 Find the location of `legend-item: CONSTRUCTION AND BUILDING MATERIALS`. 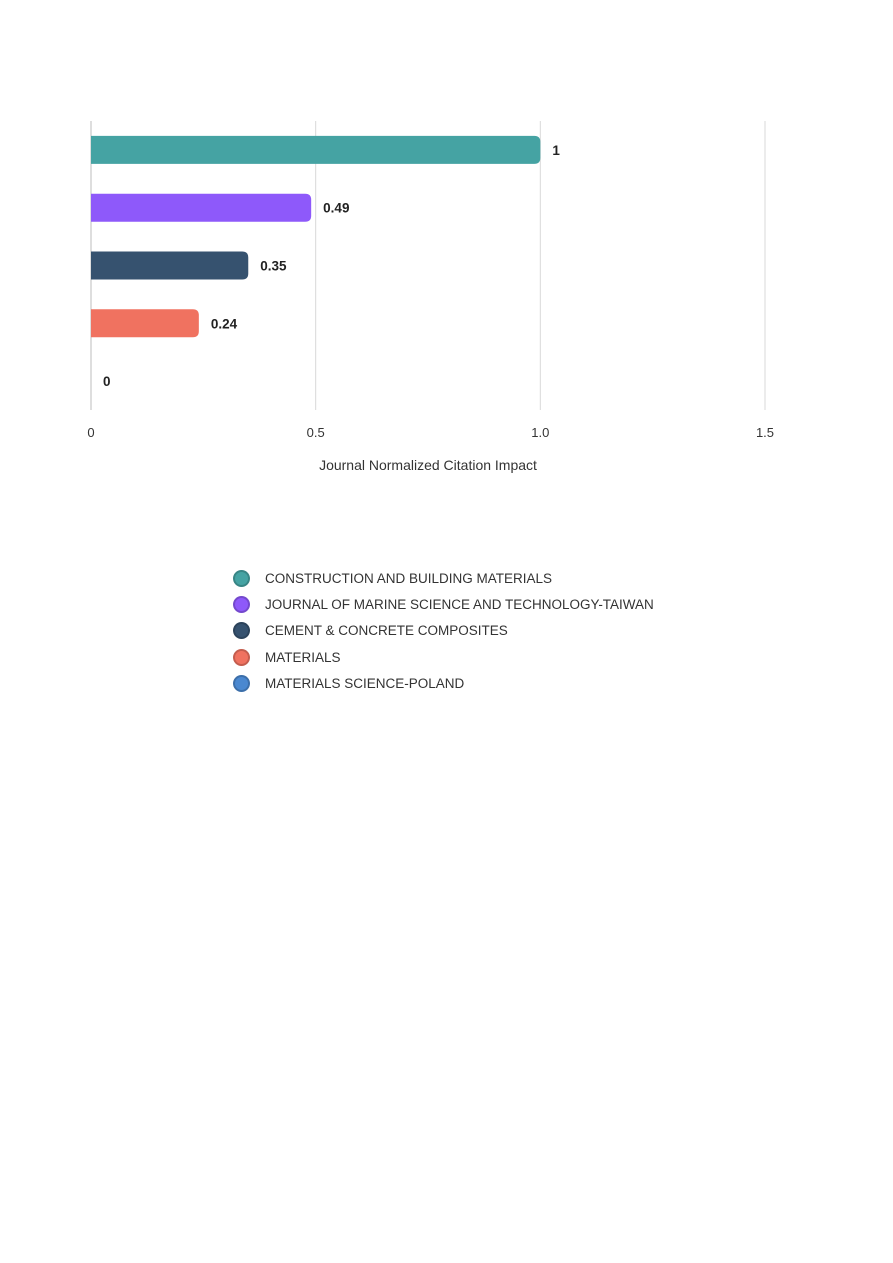

legend-item: CONSTRUCTION AND BUILDING MATERIALS is located at coordinates (443, 578).